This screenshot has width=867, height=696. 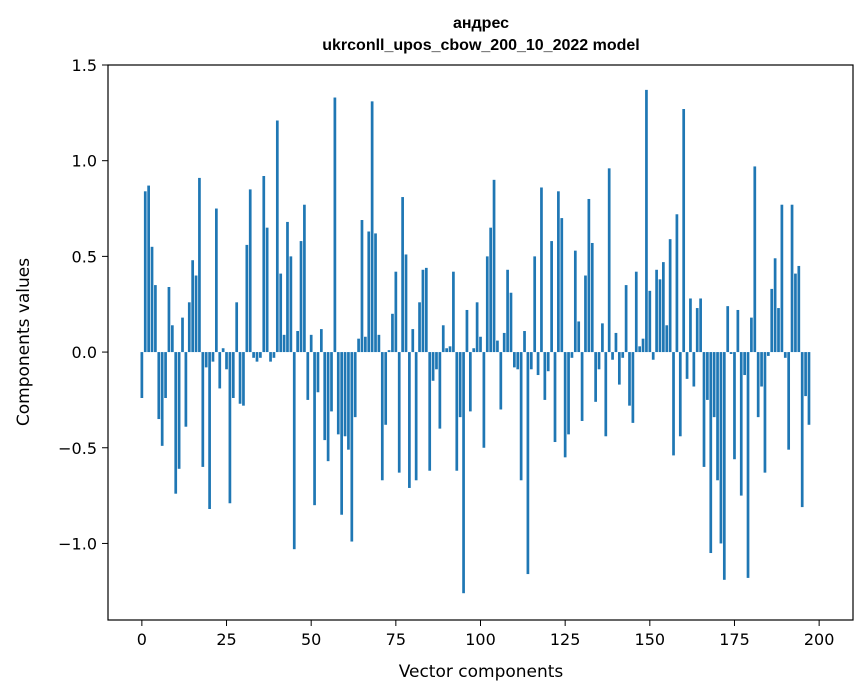 I want to click on x-axis-ticks: 0 25 50 75 100 125 150 175 200, so click(x=486, y=634).